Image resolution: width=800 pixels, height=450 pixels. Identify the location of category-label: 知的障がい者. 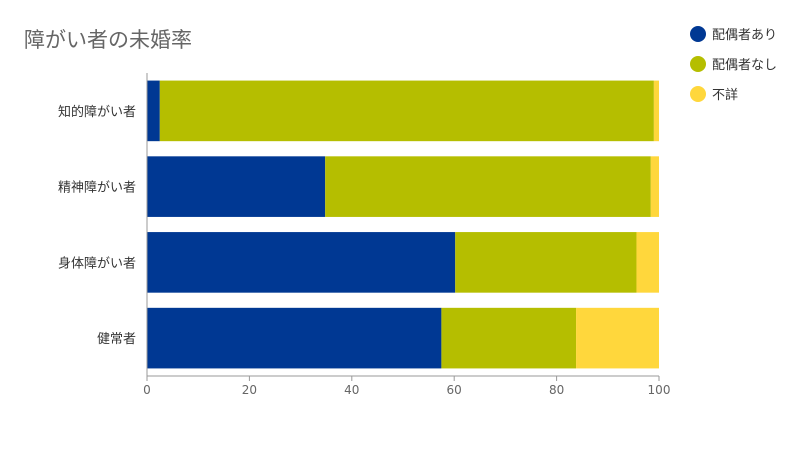
(97, 112).